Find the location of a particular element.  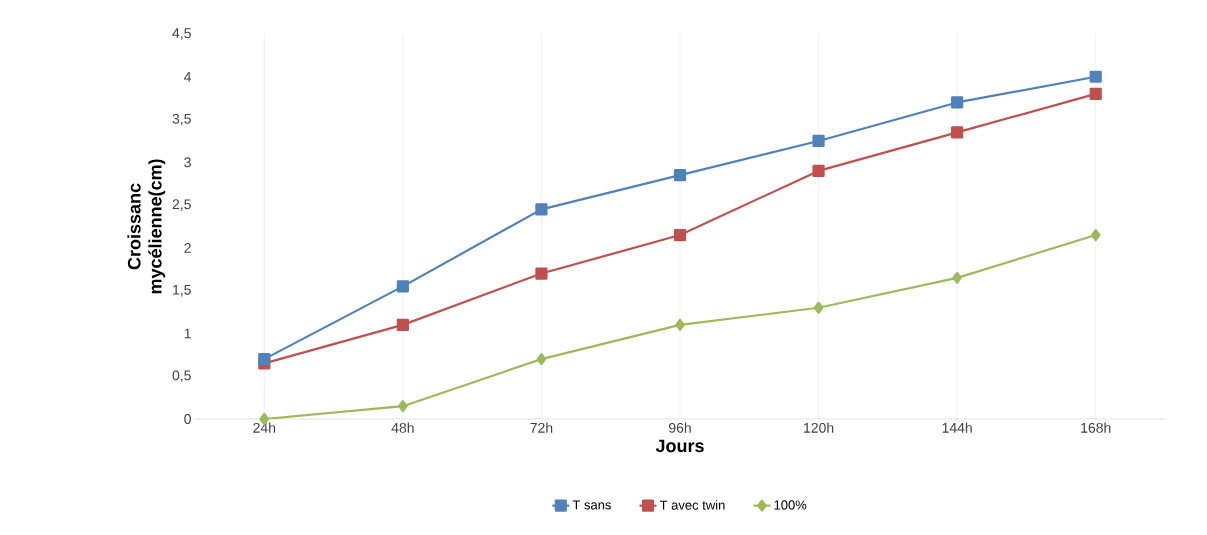

x-tick-label: 168h is located at coordinates (1096, 427).